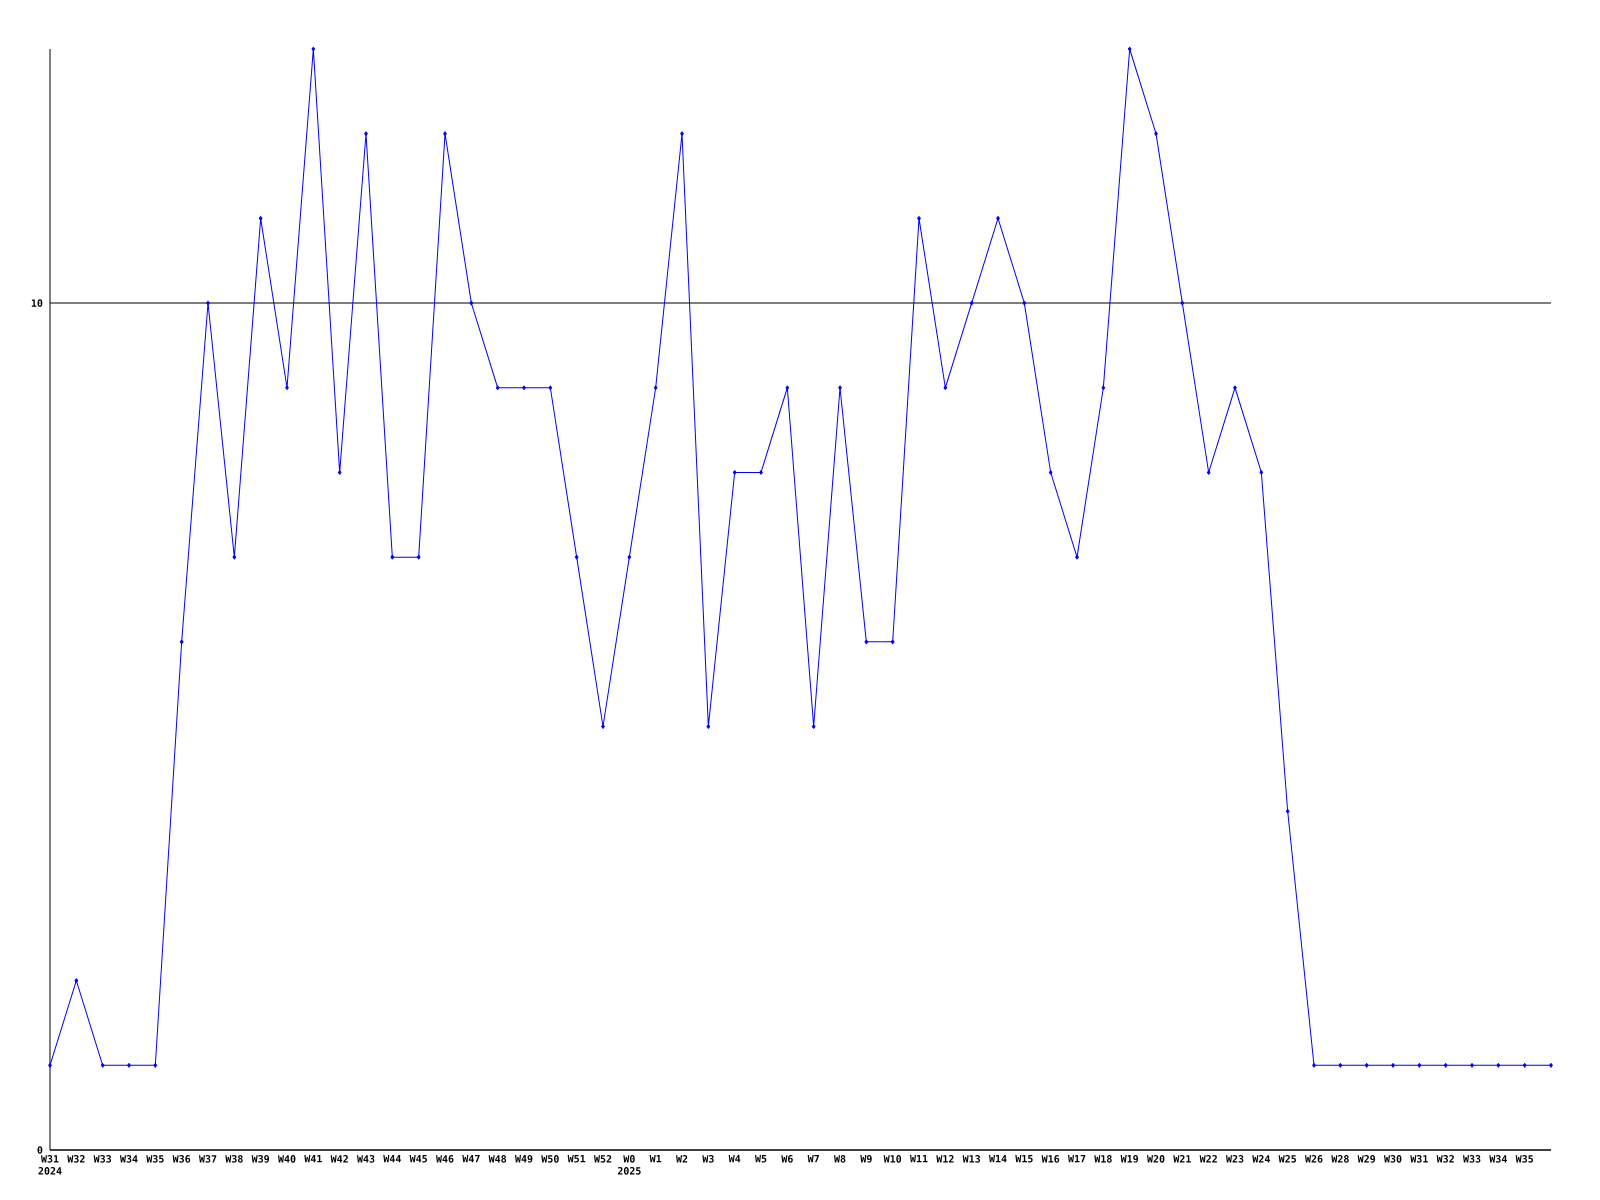 Image resolution: width=1600 pixels, height=1200 pixels. What do you see at coordinates (602, 1159) in the screenshot?
I see `x-tick-label: W52` at bounding box center [602, 1159].